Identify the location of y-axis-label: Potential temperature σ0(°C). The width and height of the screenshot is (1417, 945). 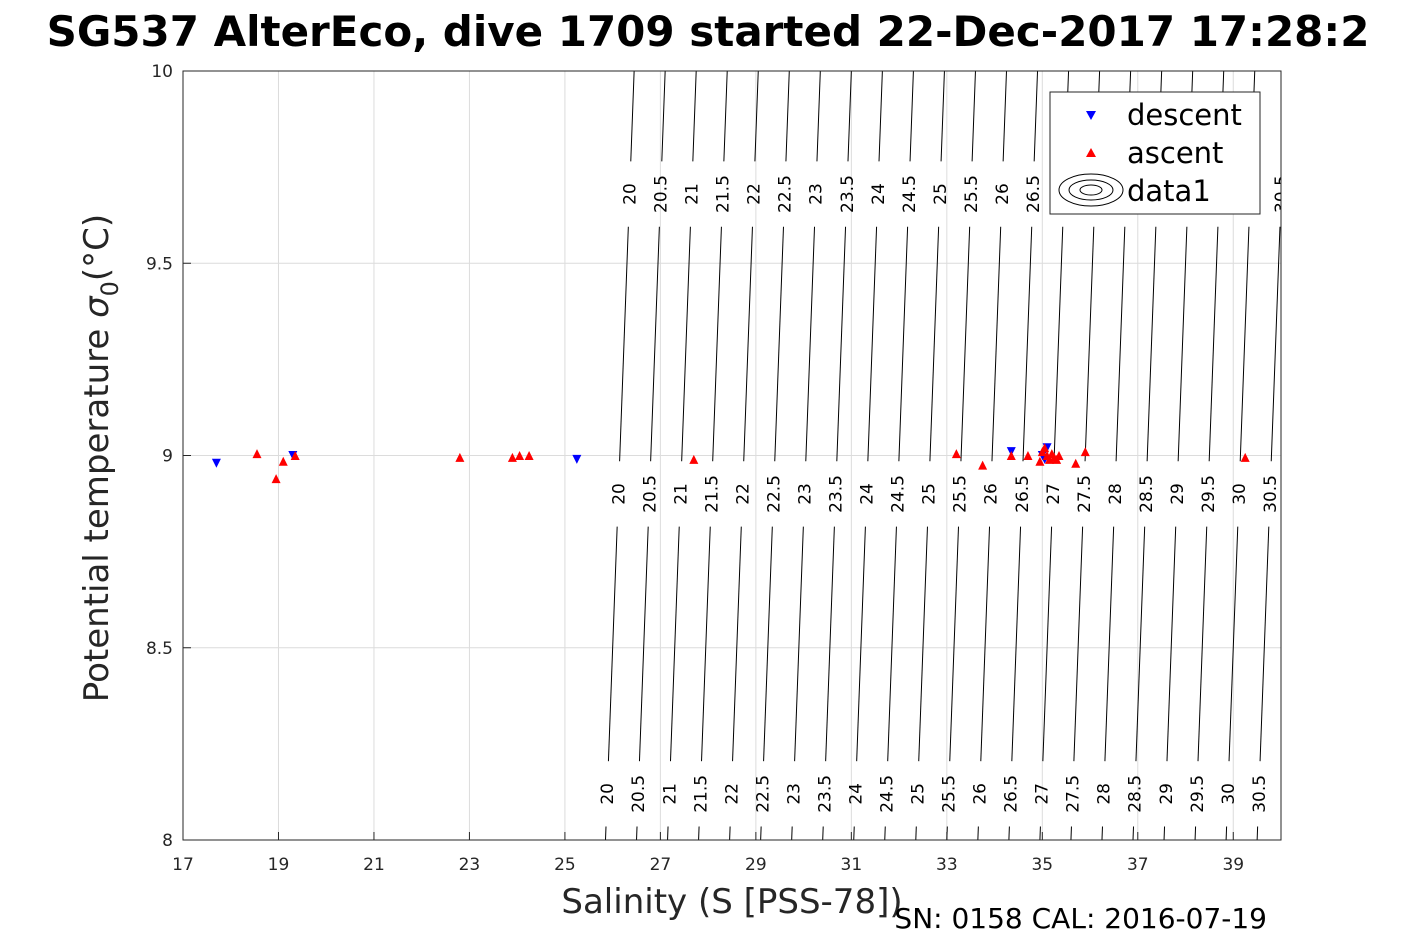
(100, 458).